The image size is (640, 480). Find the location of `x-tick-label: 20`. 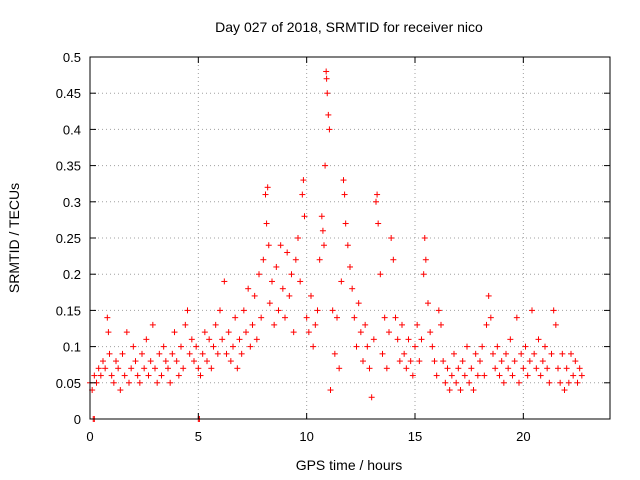

x-tick-label: 20 is located at coordinates (523, 436).